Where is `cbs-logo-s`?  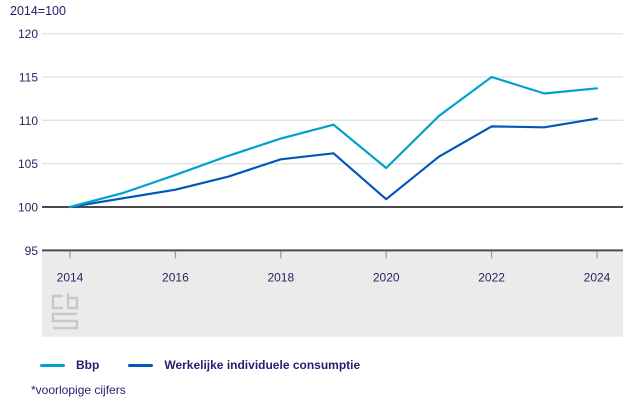 cbs-logo-s is located at coordinates (65, 321).